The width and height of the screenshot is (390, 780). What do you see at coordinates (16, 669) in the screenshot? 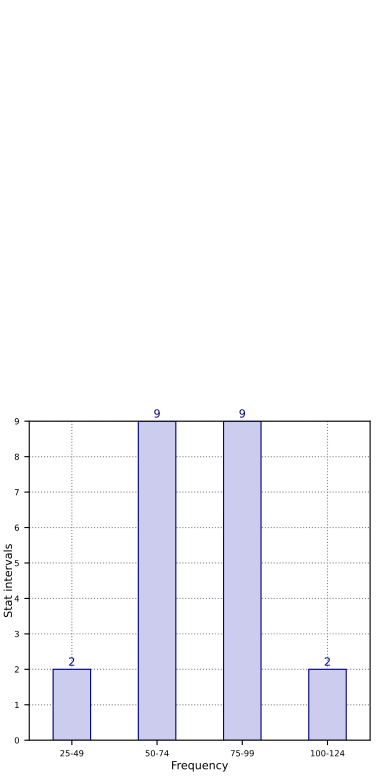
I see `y-tick-label: 2` at bounding box center [16, 669].